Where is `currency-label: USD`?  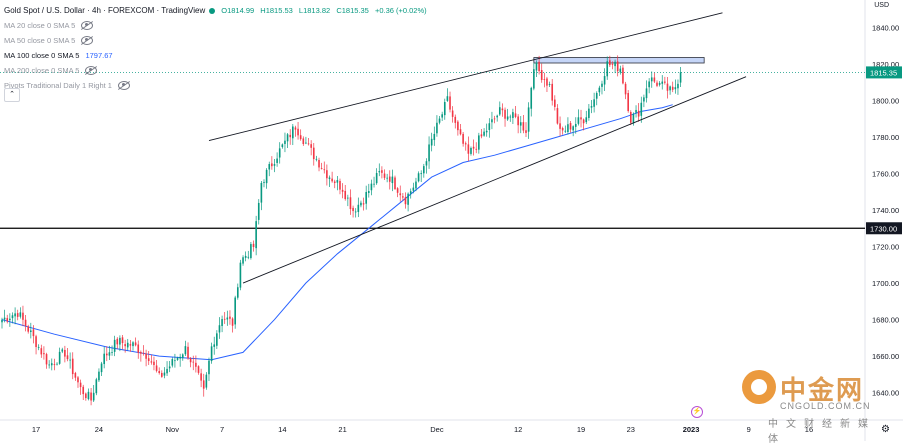 currency-label: USD is located at coordinates (881, 5).